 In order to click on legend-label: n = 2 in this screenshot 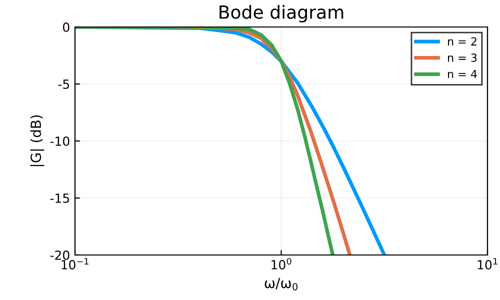, I will do `click(462, 41)`.